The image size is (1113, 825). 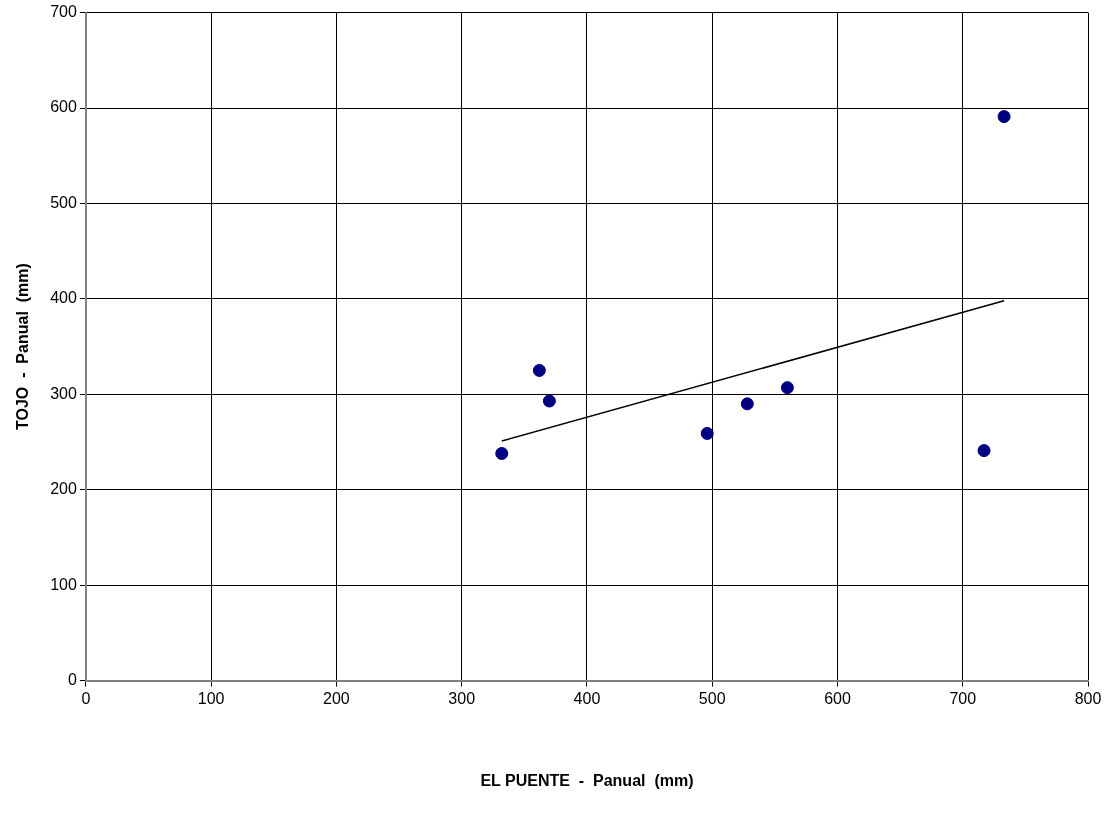 What do you see at coordinates (63, 298) in the screenshot?
I see `y-tick-label: 400` at bounding box center [63, 298].